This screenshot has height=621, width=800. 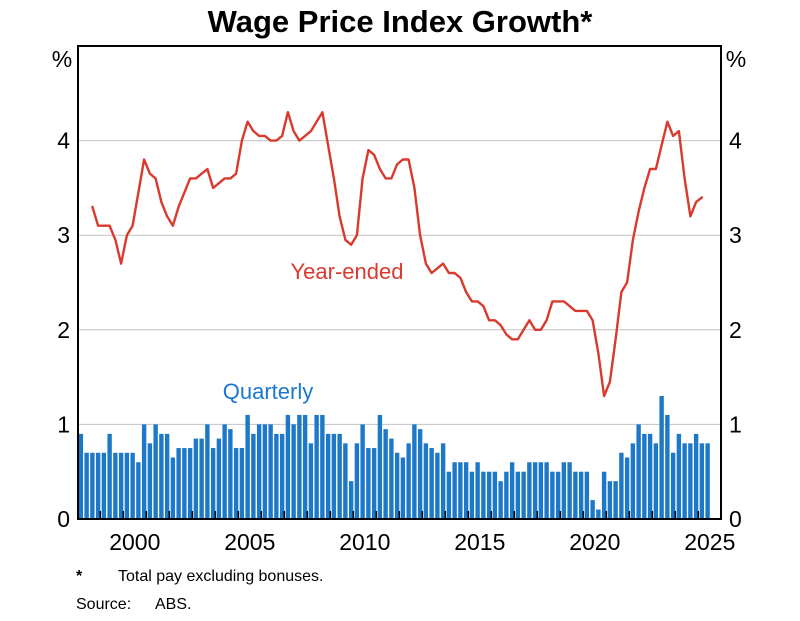 What do you see at coordinates (221, 576) in the screenshot?
I see `footnote-text: Total pay excluding bonuses.` at bounding box center [221, 576].